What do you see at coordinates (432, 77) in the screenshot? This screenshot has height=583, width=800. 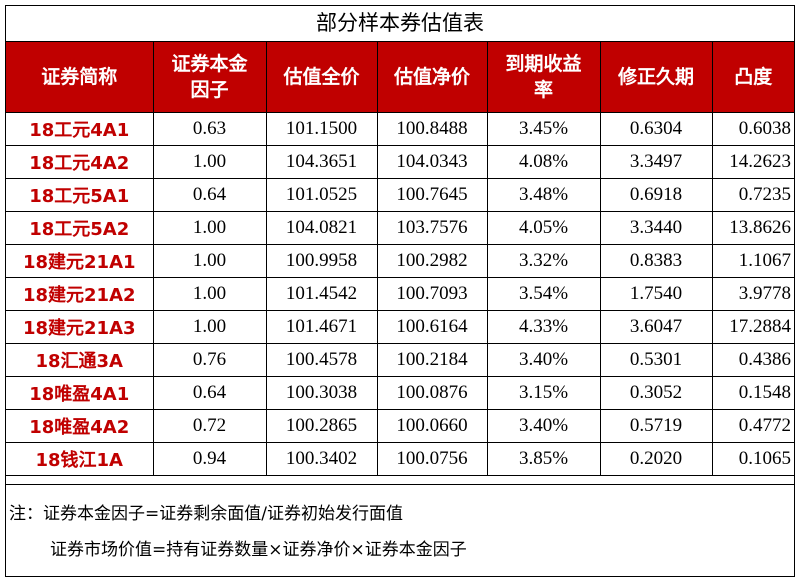 I see `col-header-clean-price: 估值净价` at bounding box center [432, 77].